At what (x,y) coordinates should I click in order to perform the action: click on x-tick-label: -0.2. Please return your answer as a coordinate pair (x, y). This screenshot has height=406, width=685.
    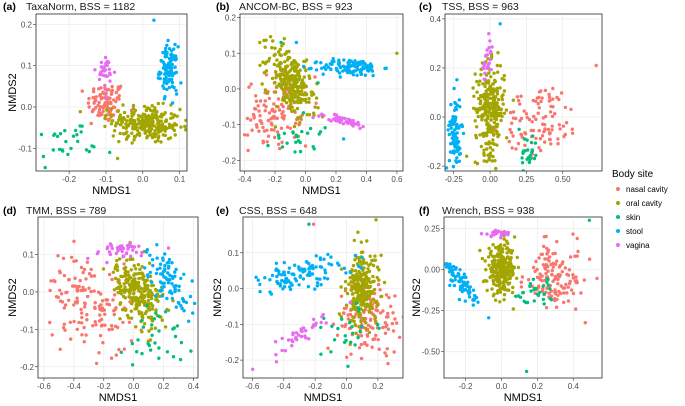
    Looking at the image, I should click on (315, 386).